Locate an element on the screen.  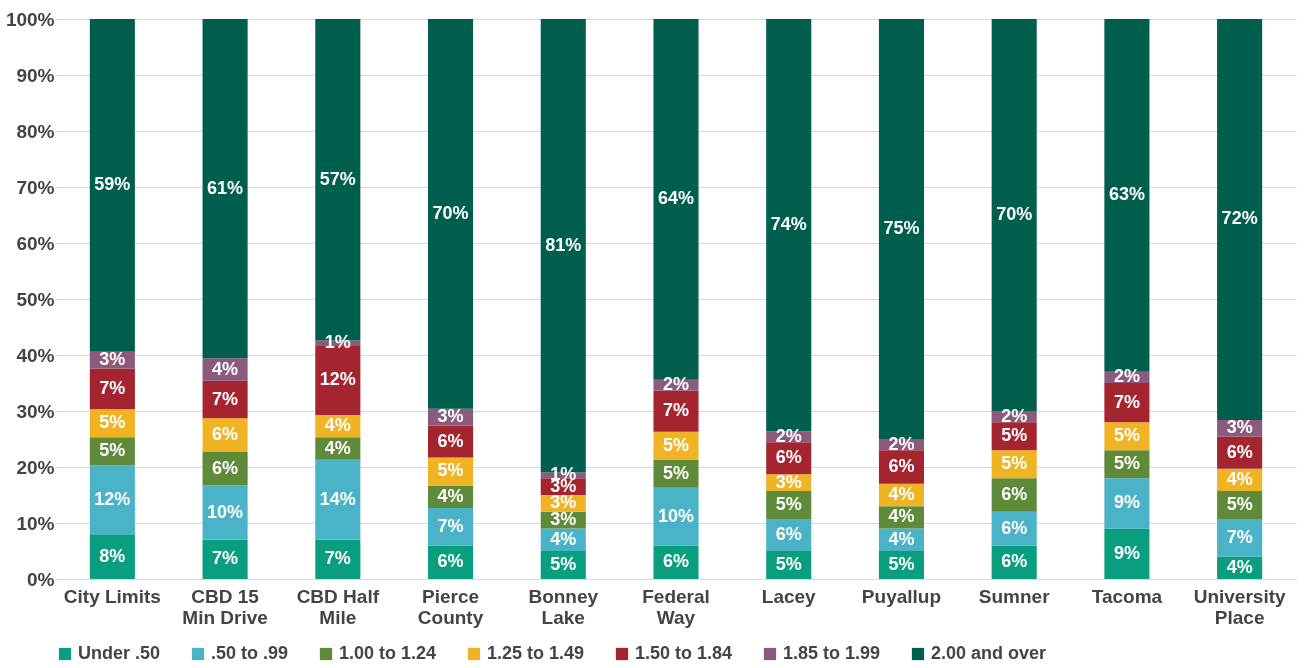
legend-label: Under .50 is located at coordinates (119, 653).